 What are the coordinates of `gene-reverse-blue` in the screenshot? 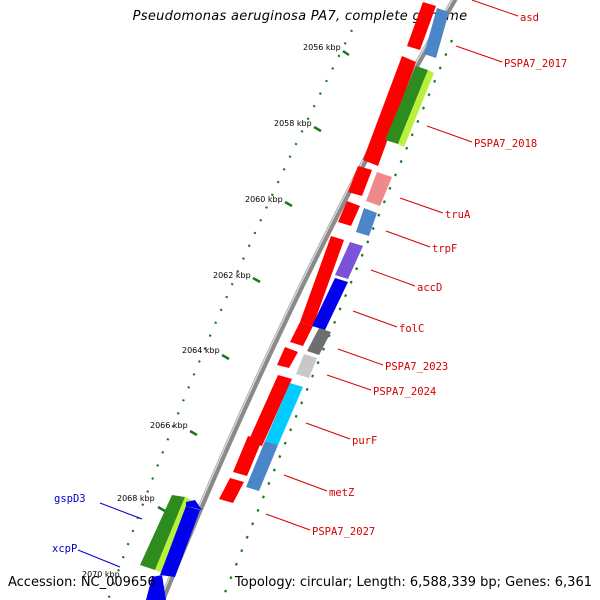 It's located at (180, 541).